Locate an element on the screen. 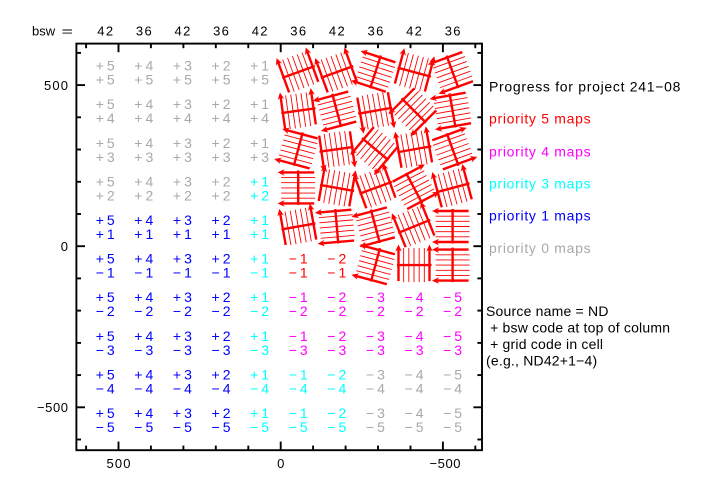  svg-text: priority 5 maps is located at coordinates (540, 118).